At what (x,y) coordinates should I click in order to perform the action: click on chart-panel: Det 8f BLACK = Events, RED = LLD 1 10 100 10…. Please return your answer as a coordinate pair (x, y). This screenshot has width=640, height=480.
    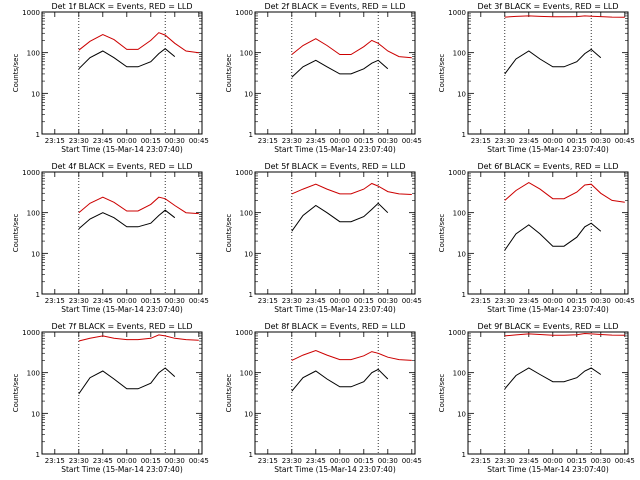
    Looking at the image, I should click on (323, 398).